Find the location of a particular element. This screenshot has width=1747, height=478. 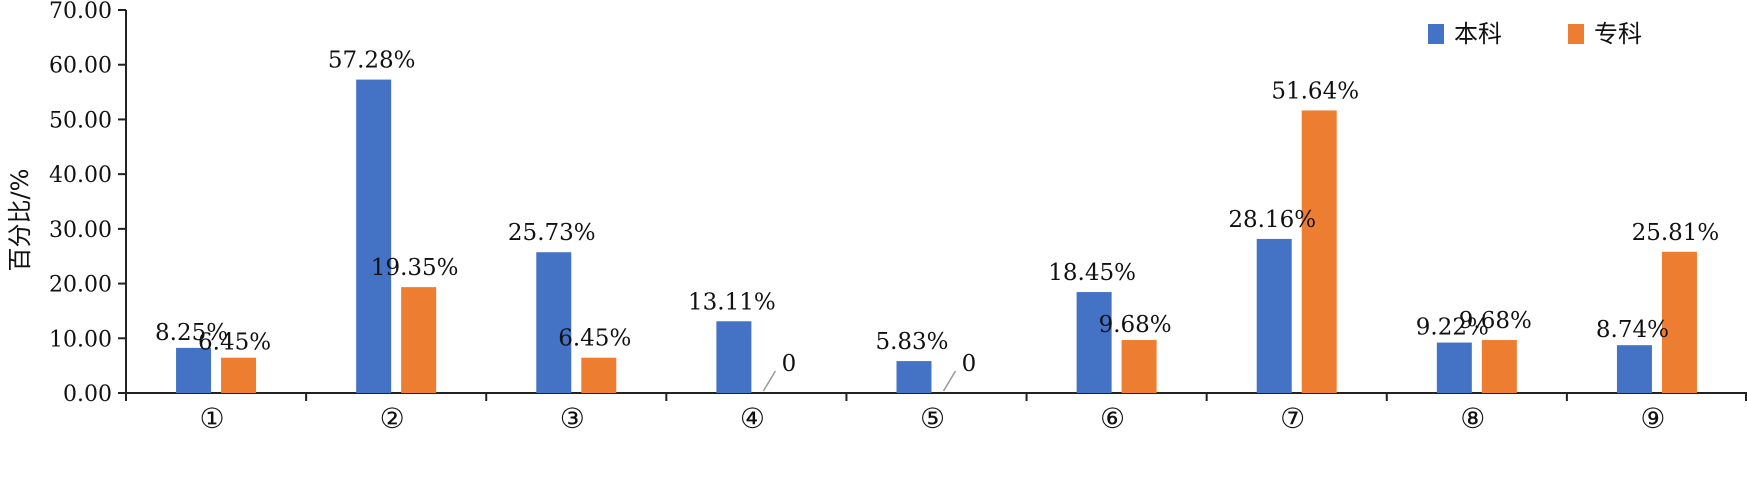

y-tick-label: 10.00 is located at coordinates (80, 339).